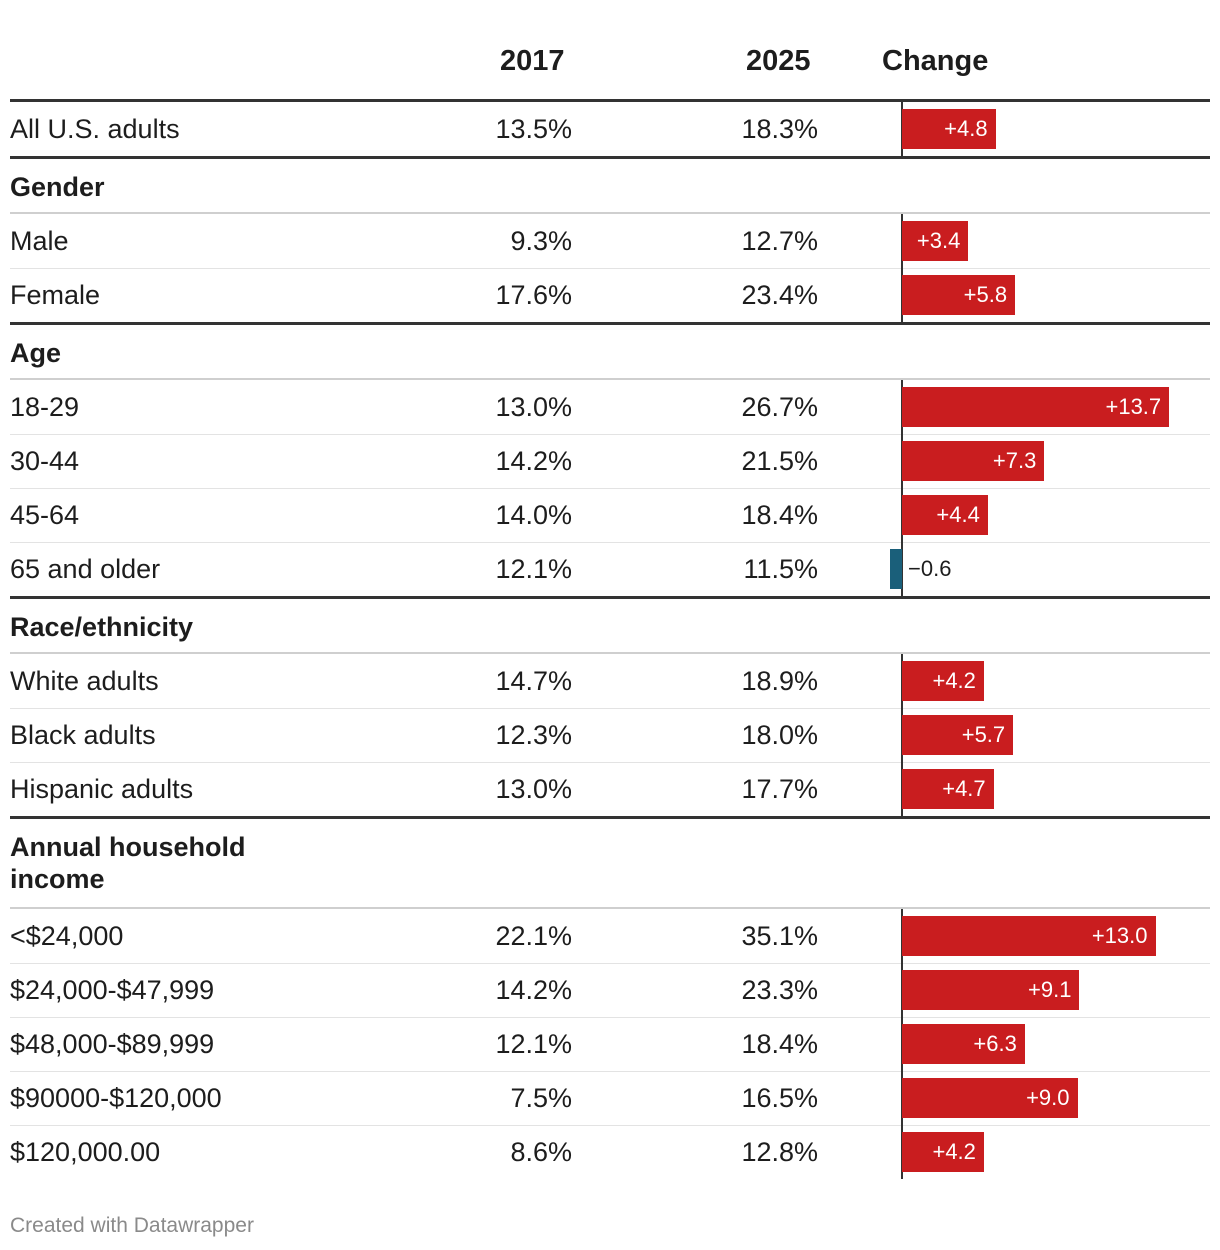  I want to click on value-2017: 22.1%, so click(533, 936).